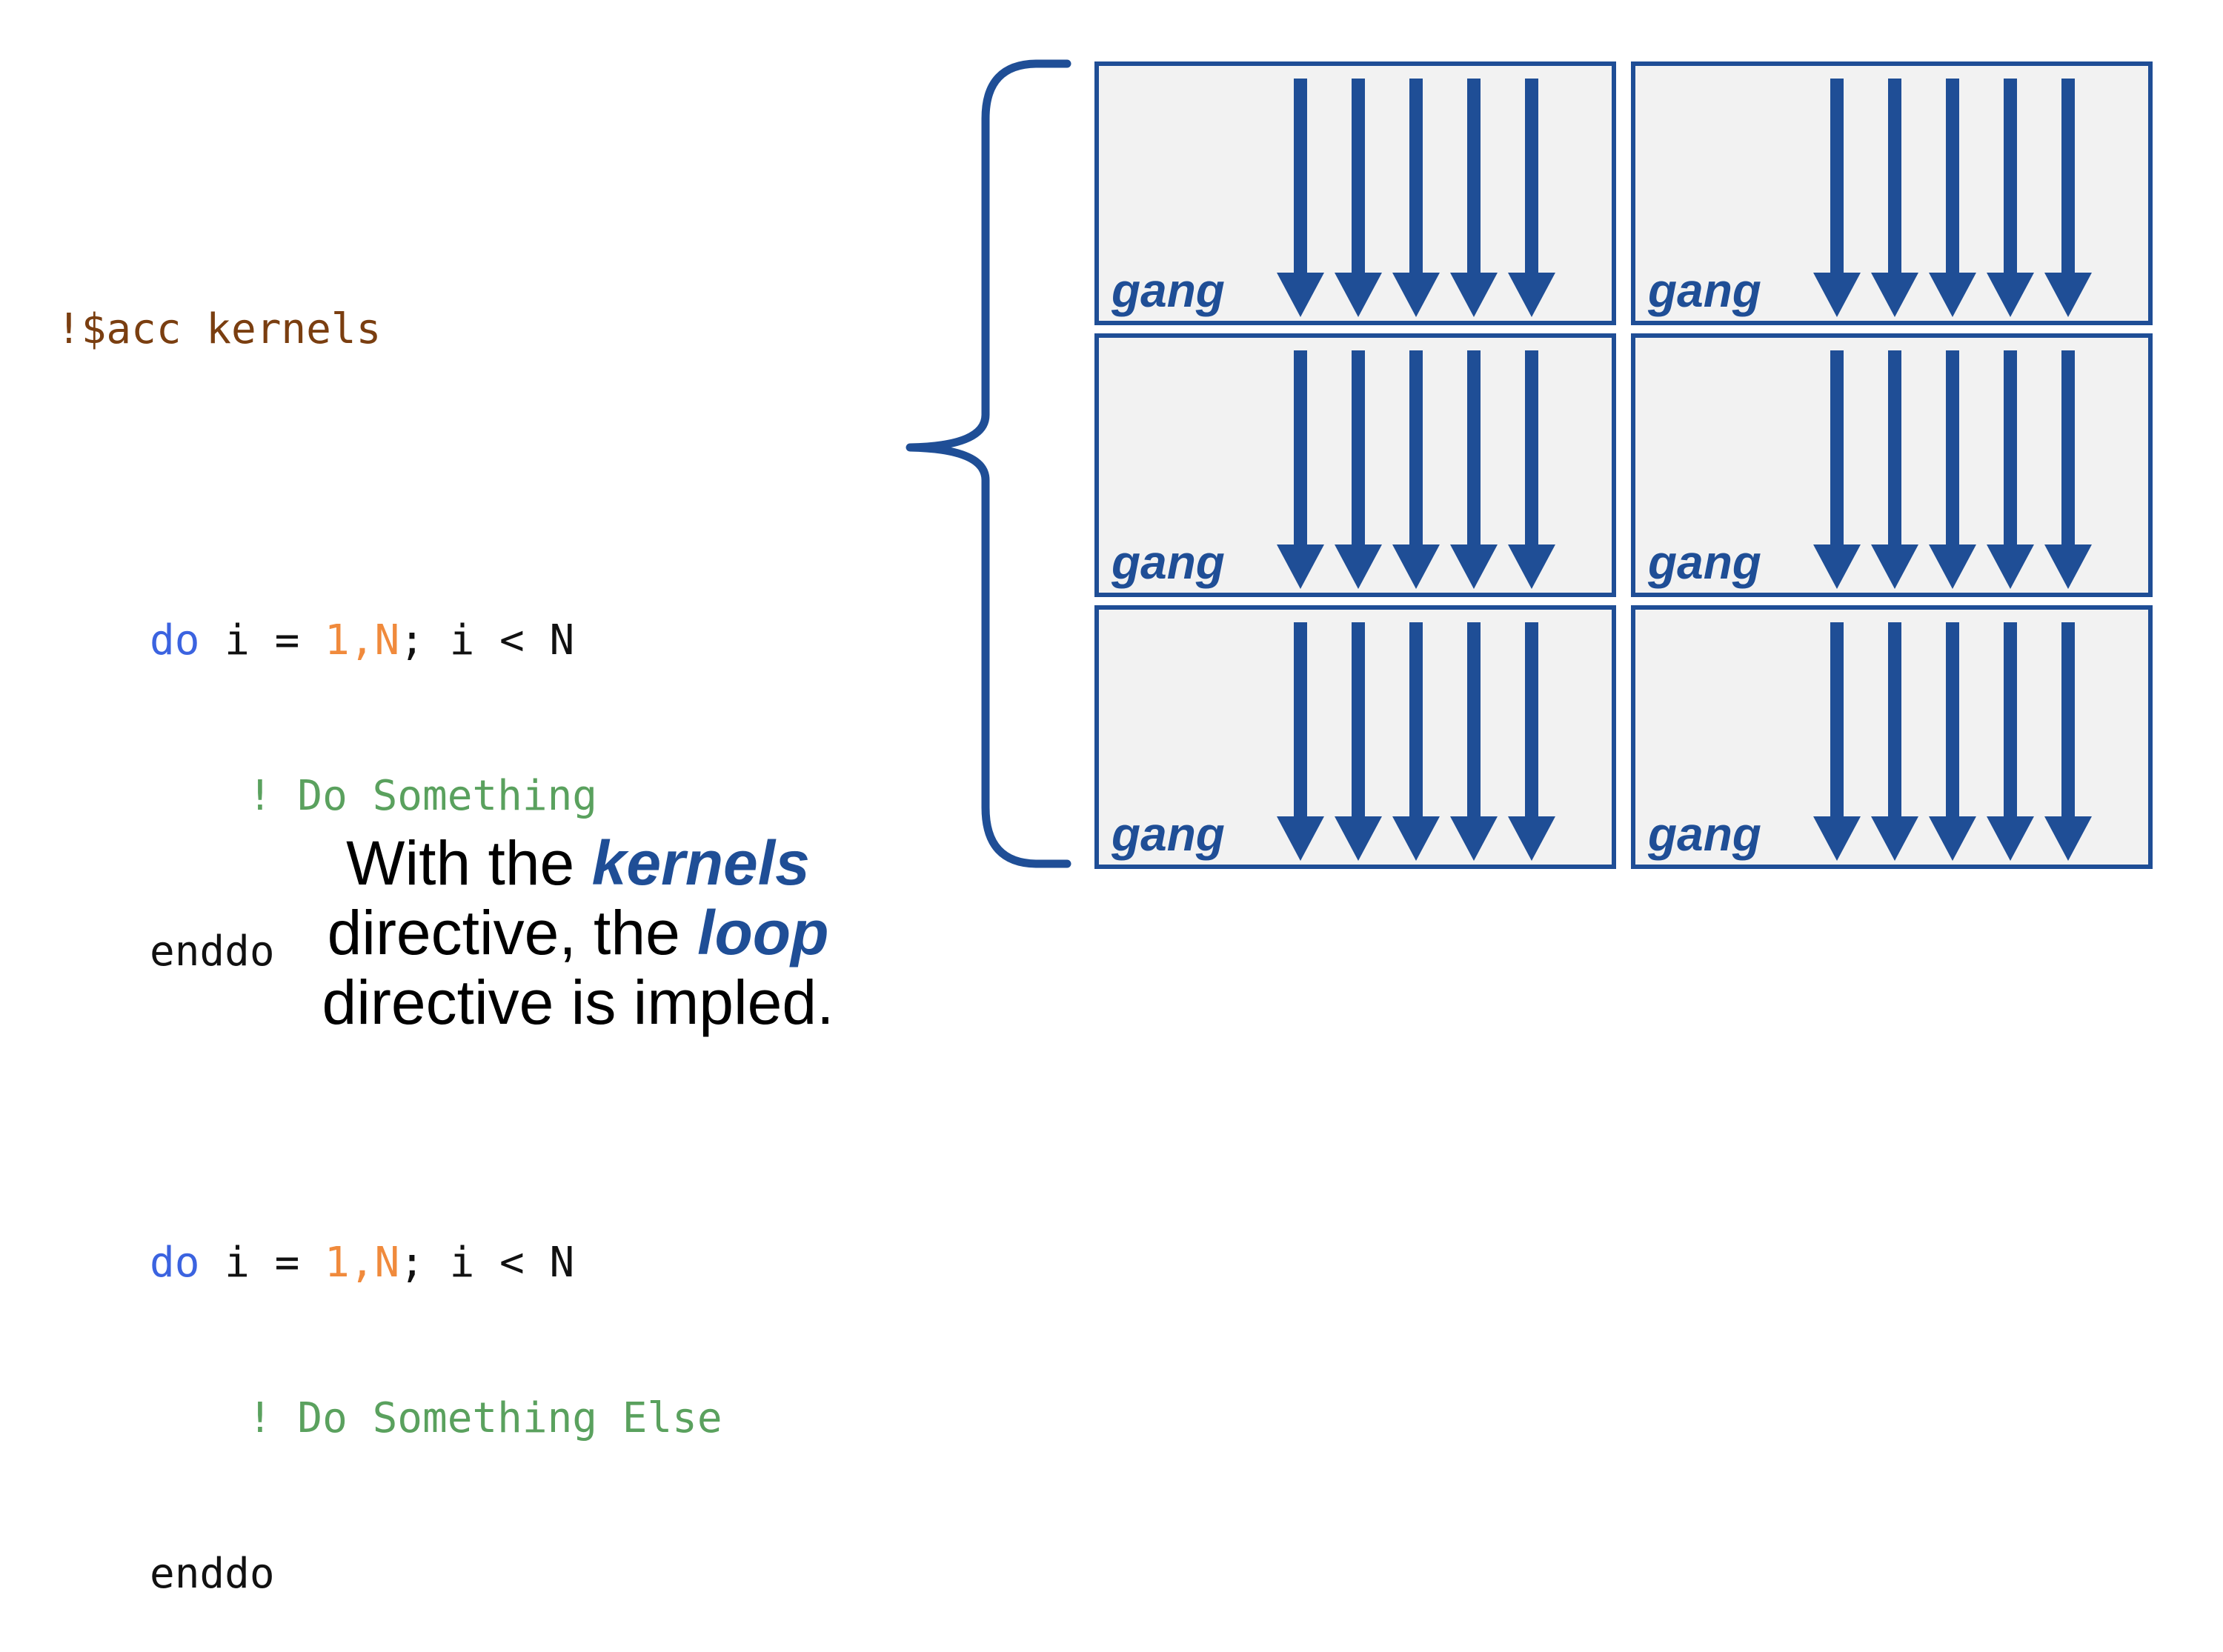 Image resolution: width=2223 pixels, height=1652 pixels. Describe the element at coordinates (423, 796) in the screenshot. I see `loop1-comment: ! Do Something` at that location.